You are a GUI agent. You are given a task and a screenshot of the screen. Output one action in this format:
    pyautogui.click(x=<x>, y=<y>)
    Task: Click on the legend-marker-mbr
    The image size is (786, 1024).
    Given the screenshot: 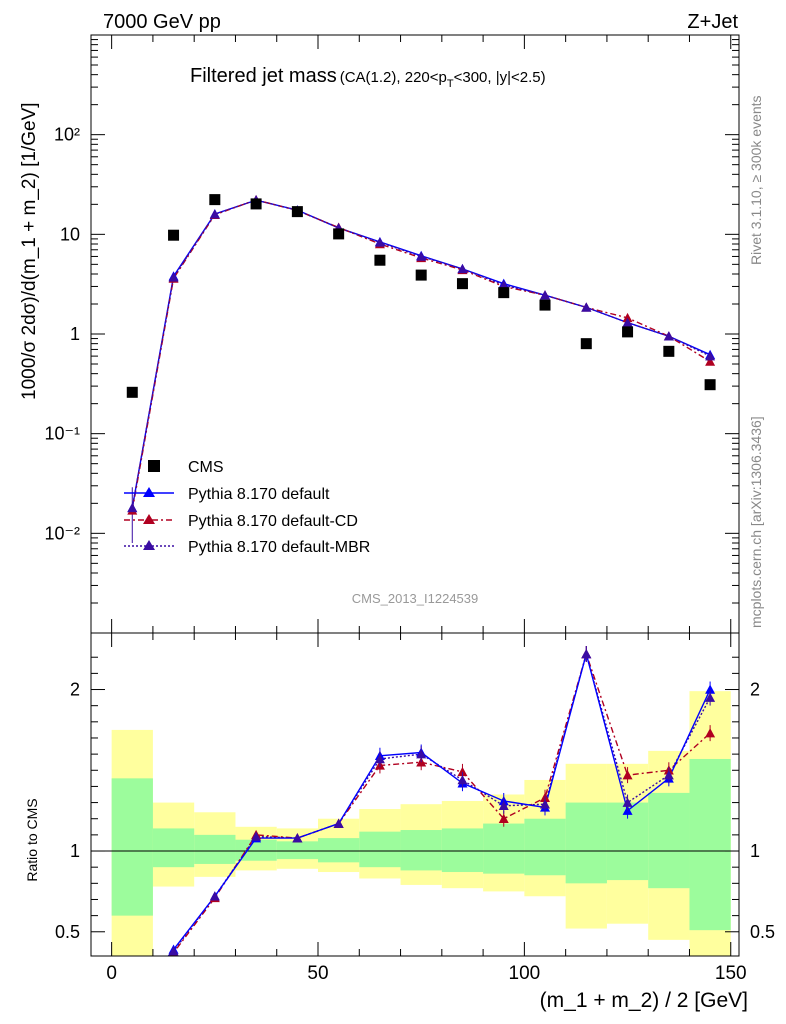 What is the action you would take?
    pyautogui.click(x=149, y=545)
    